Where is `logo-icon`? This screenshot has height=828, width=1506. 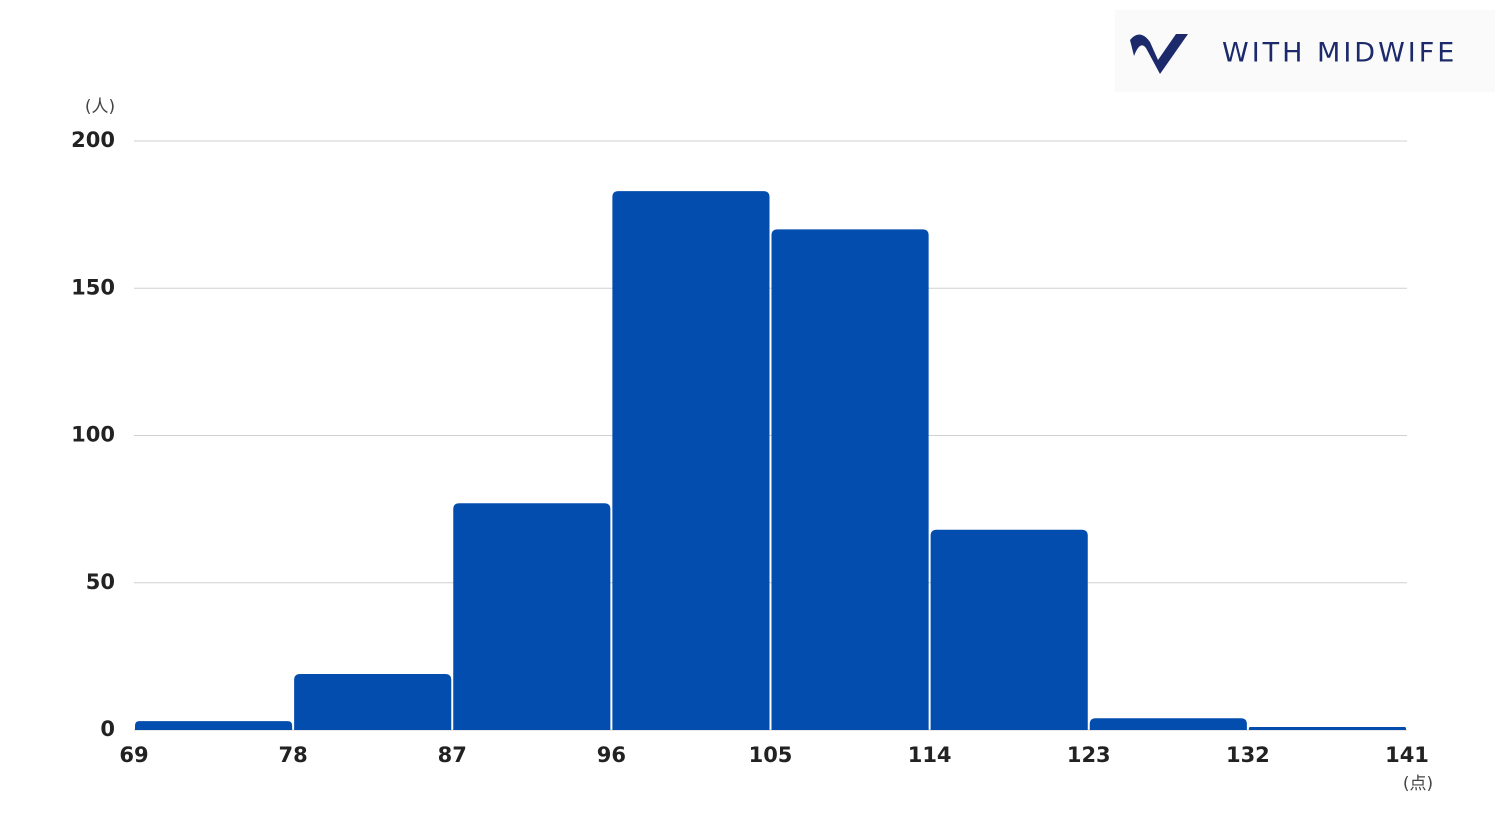
logo-icon is located at coordinates (1159, 54).